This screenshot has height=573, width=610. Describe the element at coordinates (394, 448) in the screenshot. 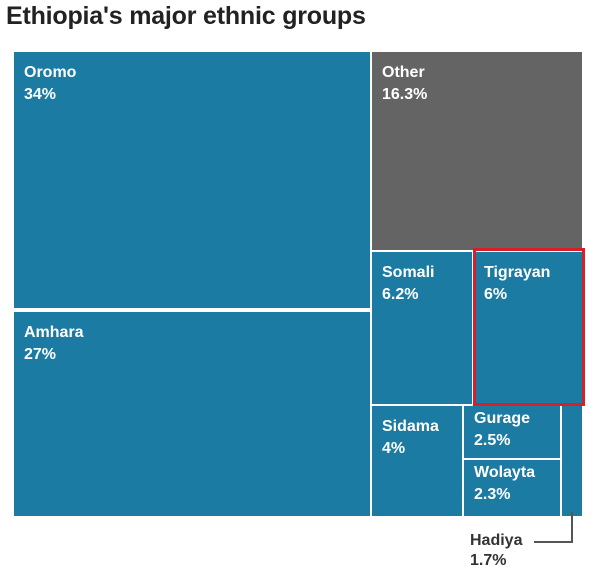

I see `tile-value-sidama: 4%` at that location.